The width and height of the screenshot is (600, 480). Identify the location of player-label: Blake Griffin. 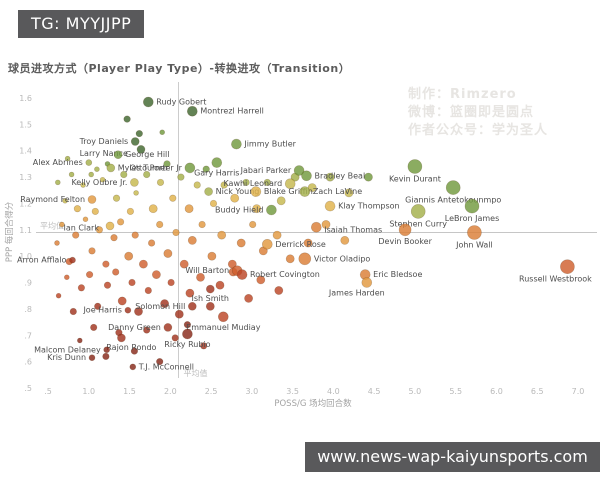
(288, 191).